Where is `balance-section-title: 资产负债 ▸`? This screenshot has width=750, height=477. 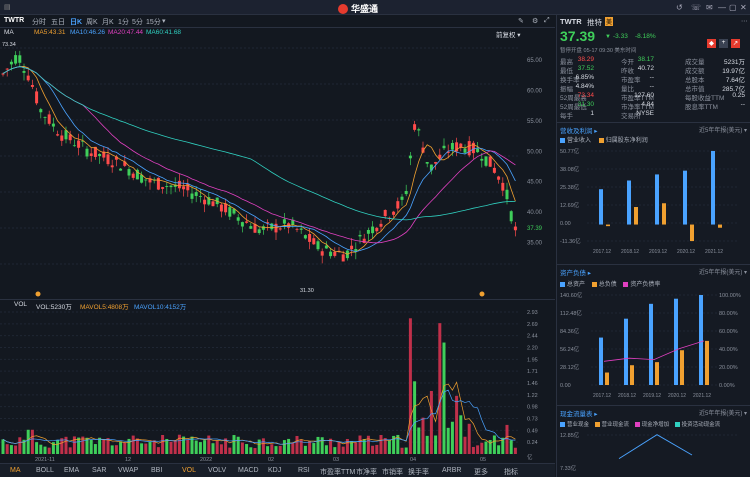
balance-section-title: 资产负债 ▸ is located at coordinates (576, 273).